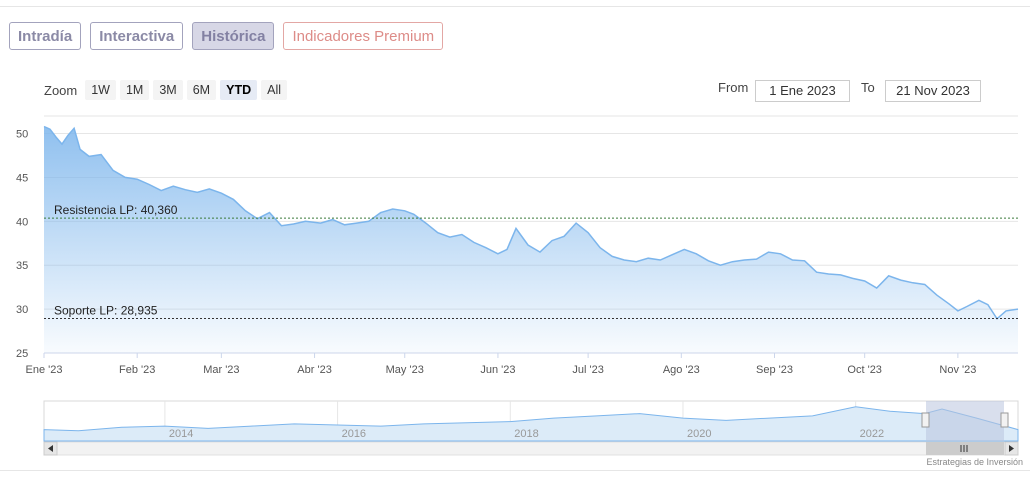 The height and width of the screenshot is (478, 1035). What do you see at coordinates (116, 210) in the screenshot?
I see `resistance-label: Resistencia LP: 40,360` at bounding box center [116, 210].